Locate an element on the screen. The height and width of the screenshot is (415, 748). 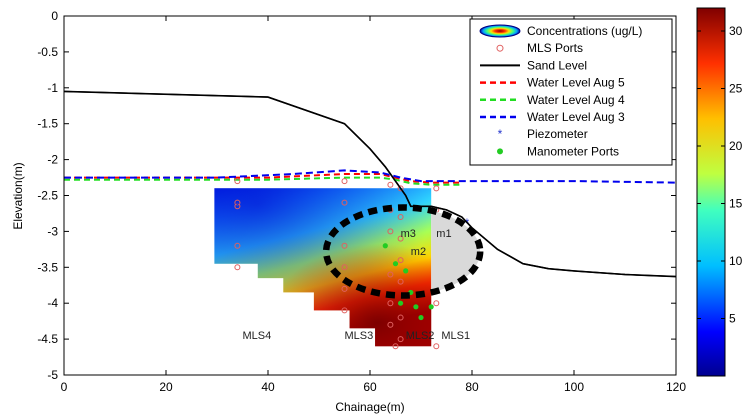
y-tick-label: -1.5 is located at coordinates (47, 124).